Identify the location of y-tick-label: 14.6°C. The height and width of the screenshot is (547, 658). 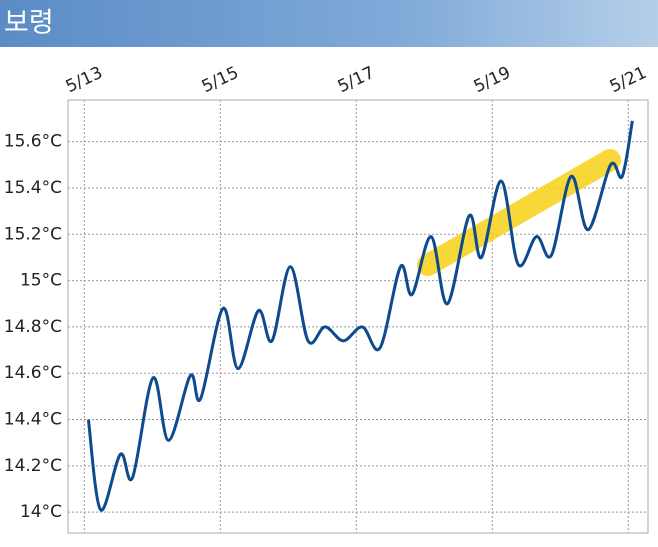
(33, 373).